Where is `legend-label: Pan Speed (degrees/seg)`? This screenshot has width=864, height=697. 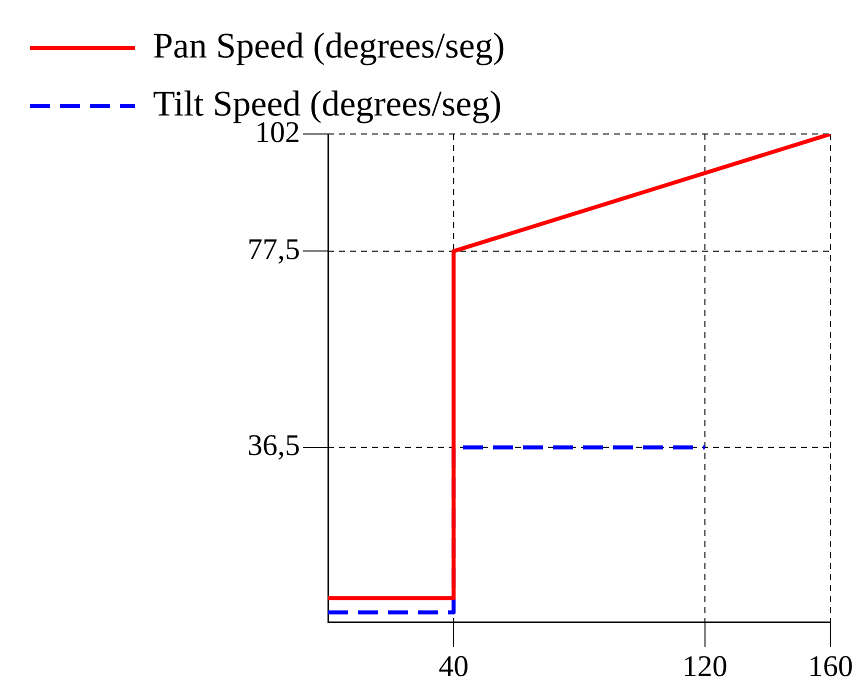 legend-label: Pan Speed (degrees/seg) is located at coordinates (329, 45).